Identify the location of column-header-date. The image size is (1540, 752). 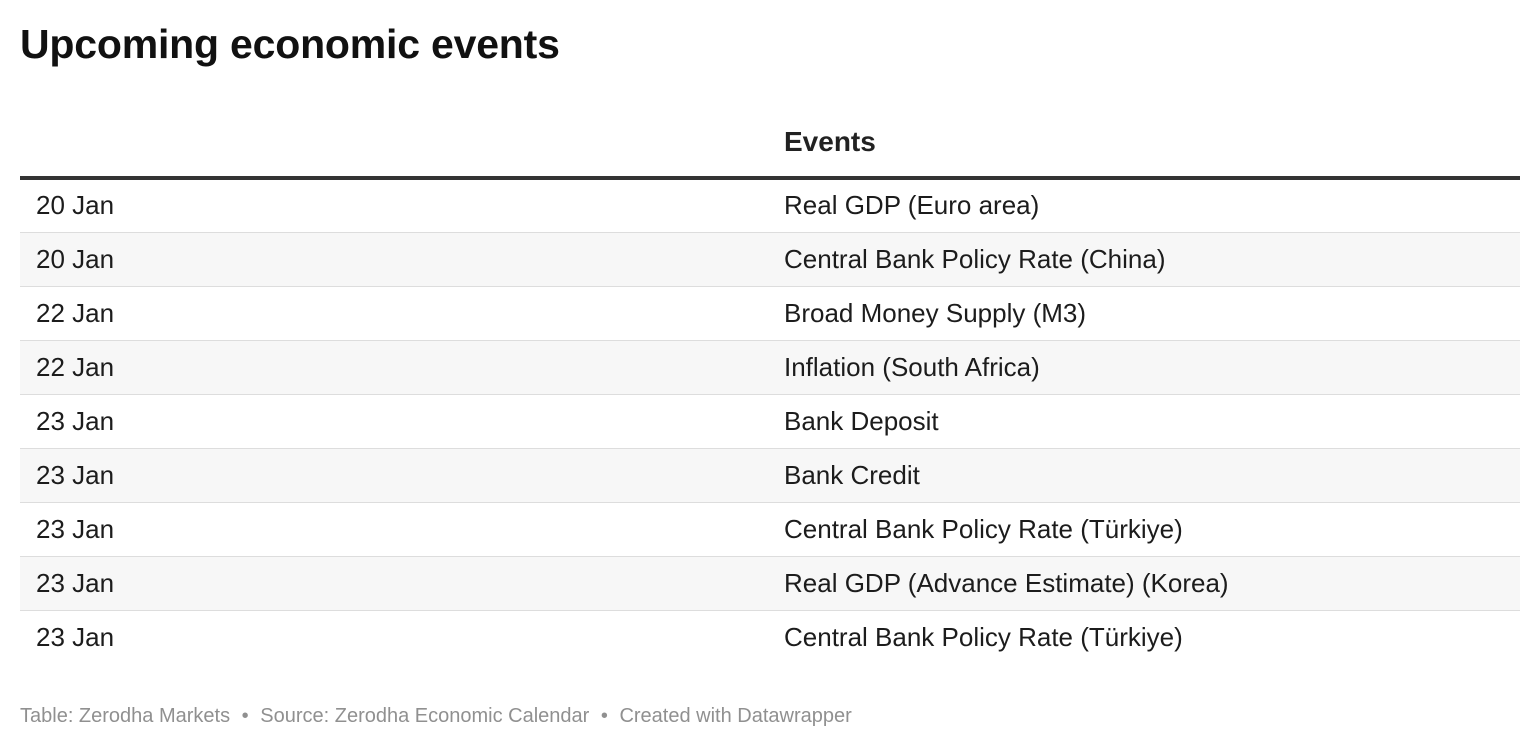
(394, 143).